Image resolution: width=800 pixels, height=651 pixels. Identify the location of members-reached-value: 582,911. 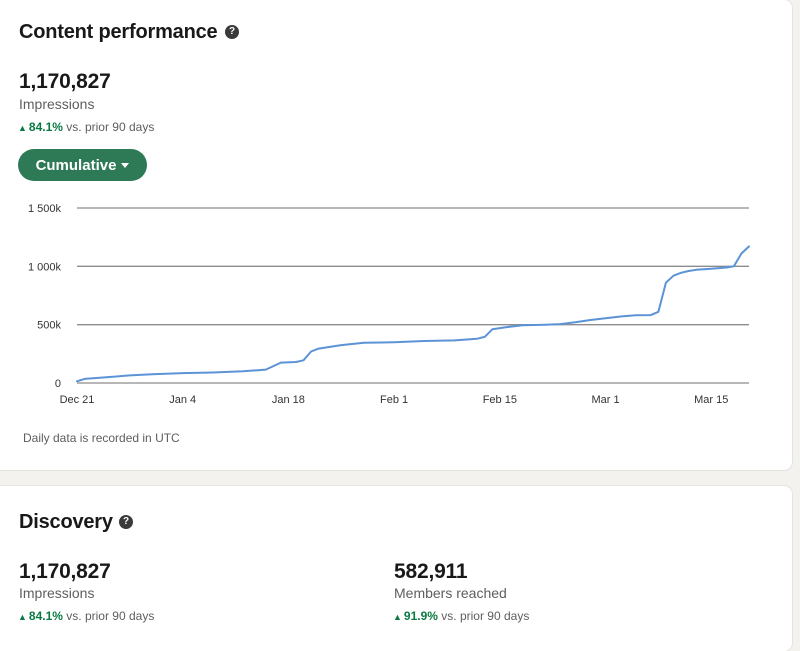
(431, 571).